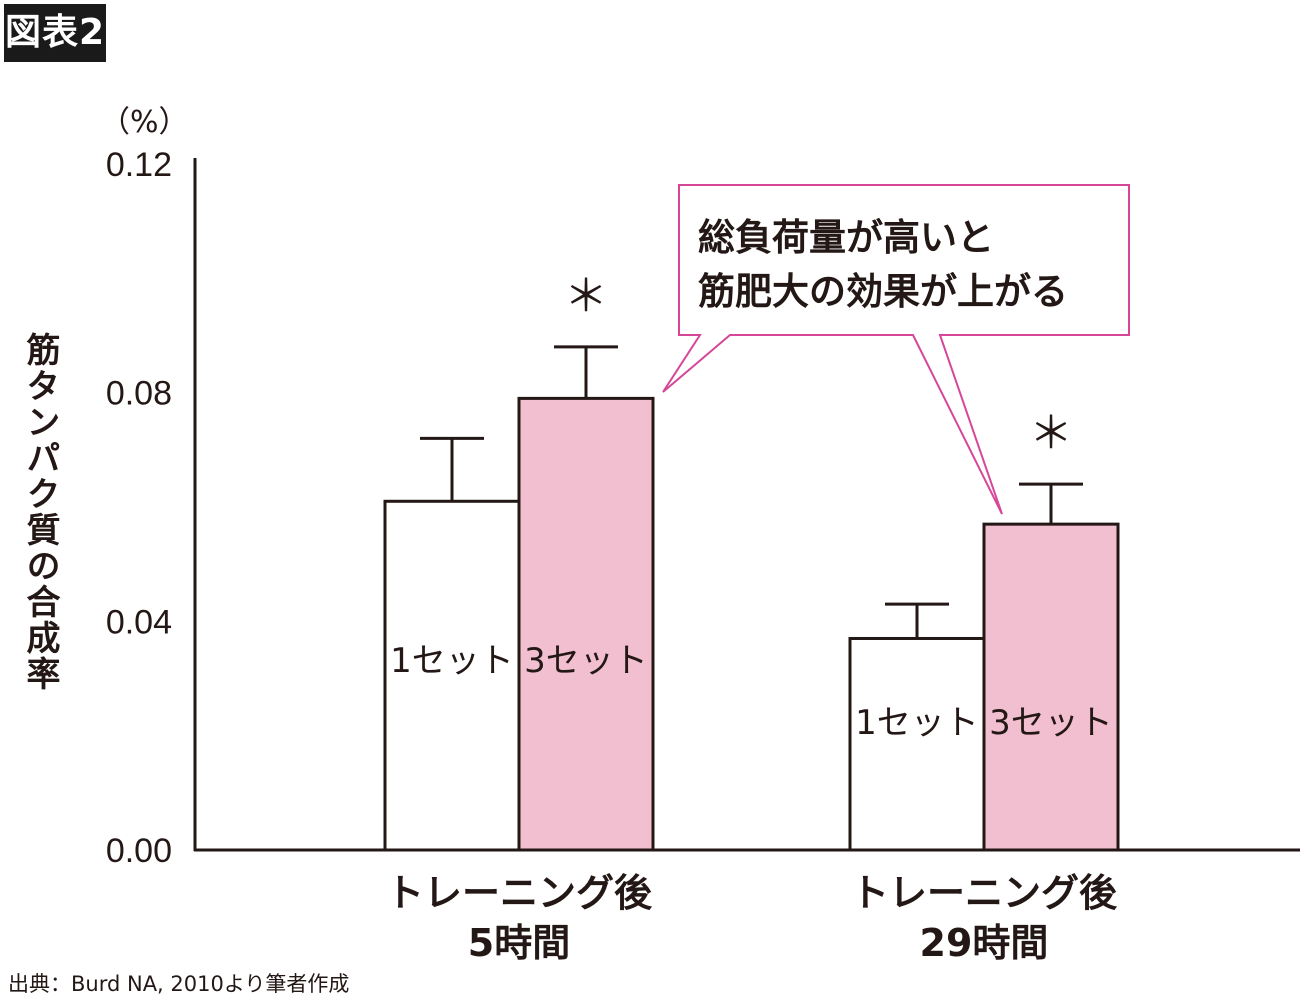  I want to click on y-axis-ticks: 0.00 0.04 0.08 0.12, so click(139, 508).